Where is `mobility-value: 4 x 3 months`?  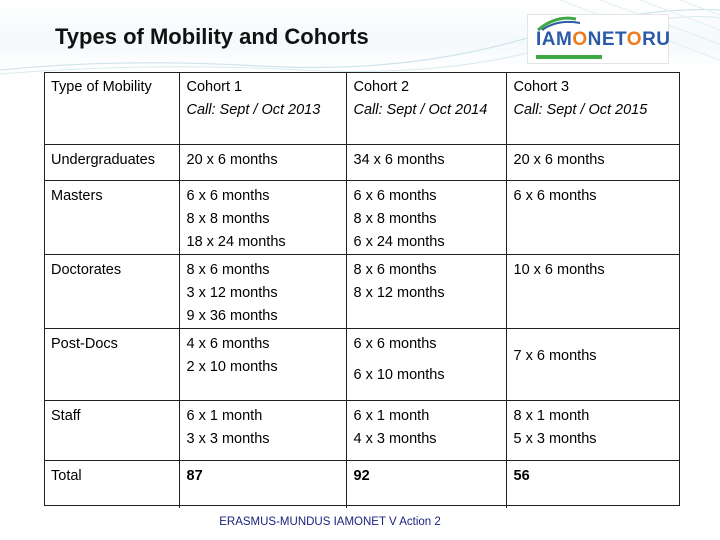
mobility-value: 4 x 3 months is located at coordinates (395, 438).